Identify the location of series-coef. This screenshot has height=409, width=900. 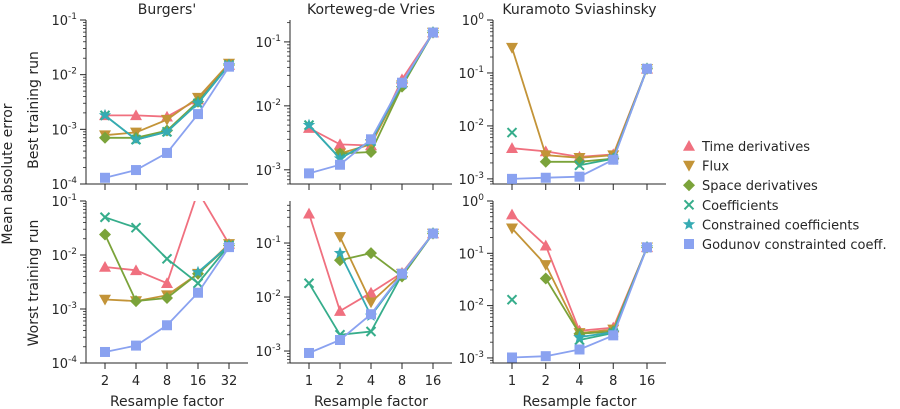
(167, 250).